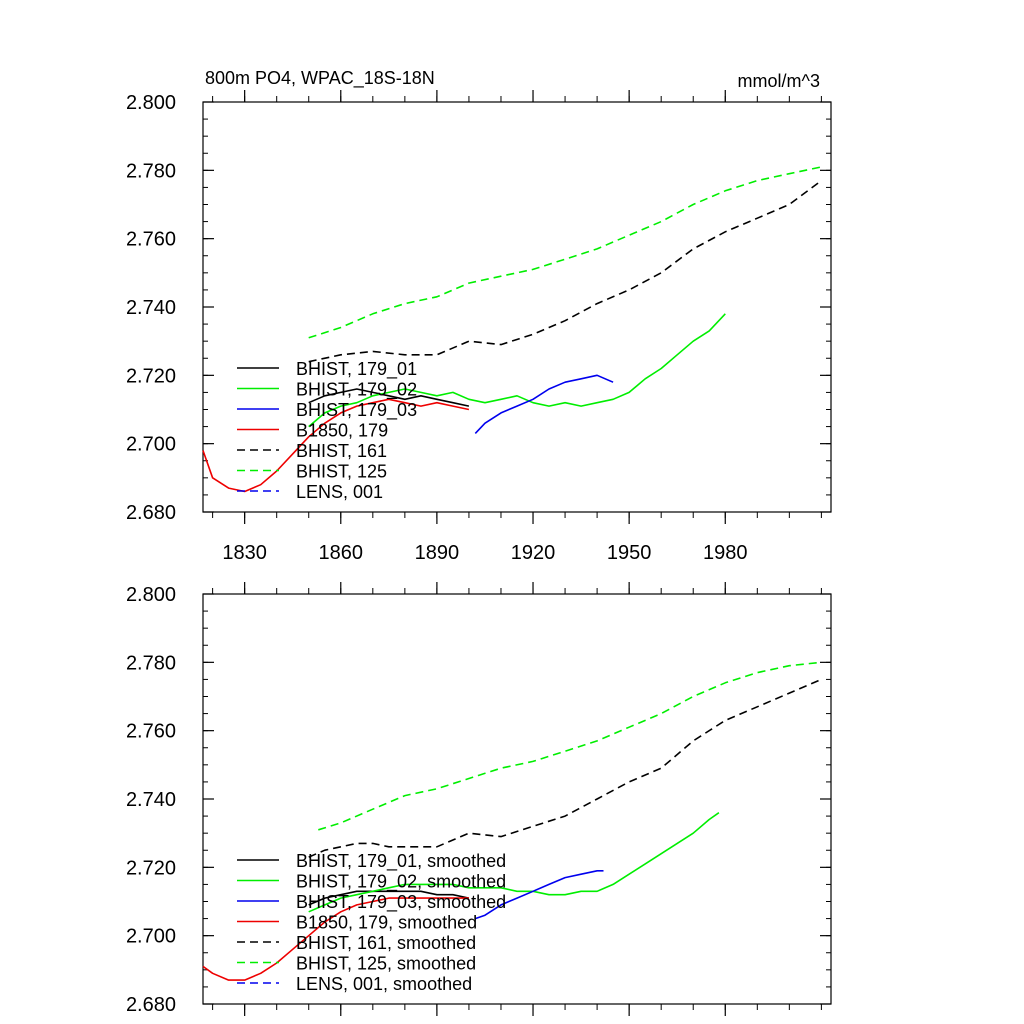 The width and height of the screenshot is (1024, 1024). I want to click on legend-label-0: BHIST, 179_01, smoothed, so click(401, 861).